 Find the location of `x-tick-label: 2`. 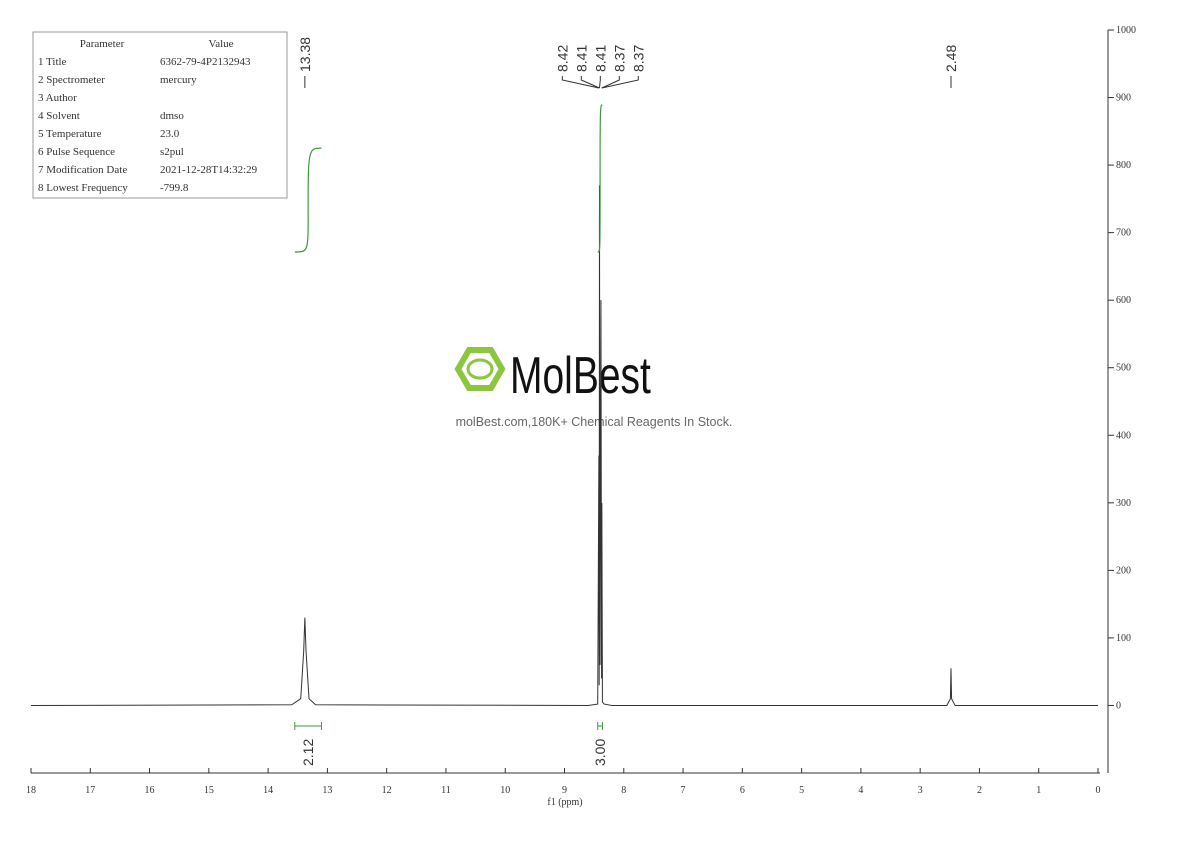

x-tick-label: 2 is located at coordinates (979, 790).